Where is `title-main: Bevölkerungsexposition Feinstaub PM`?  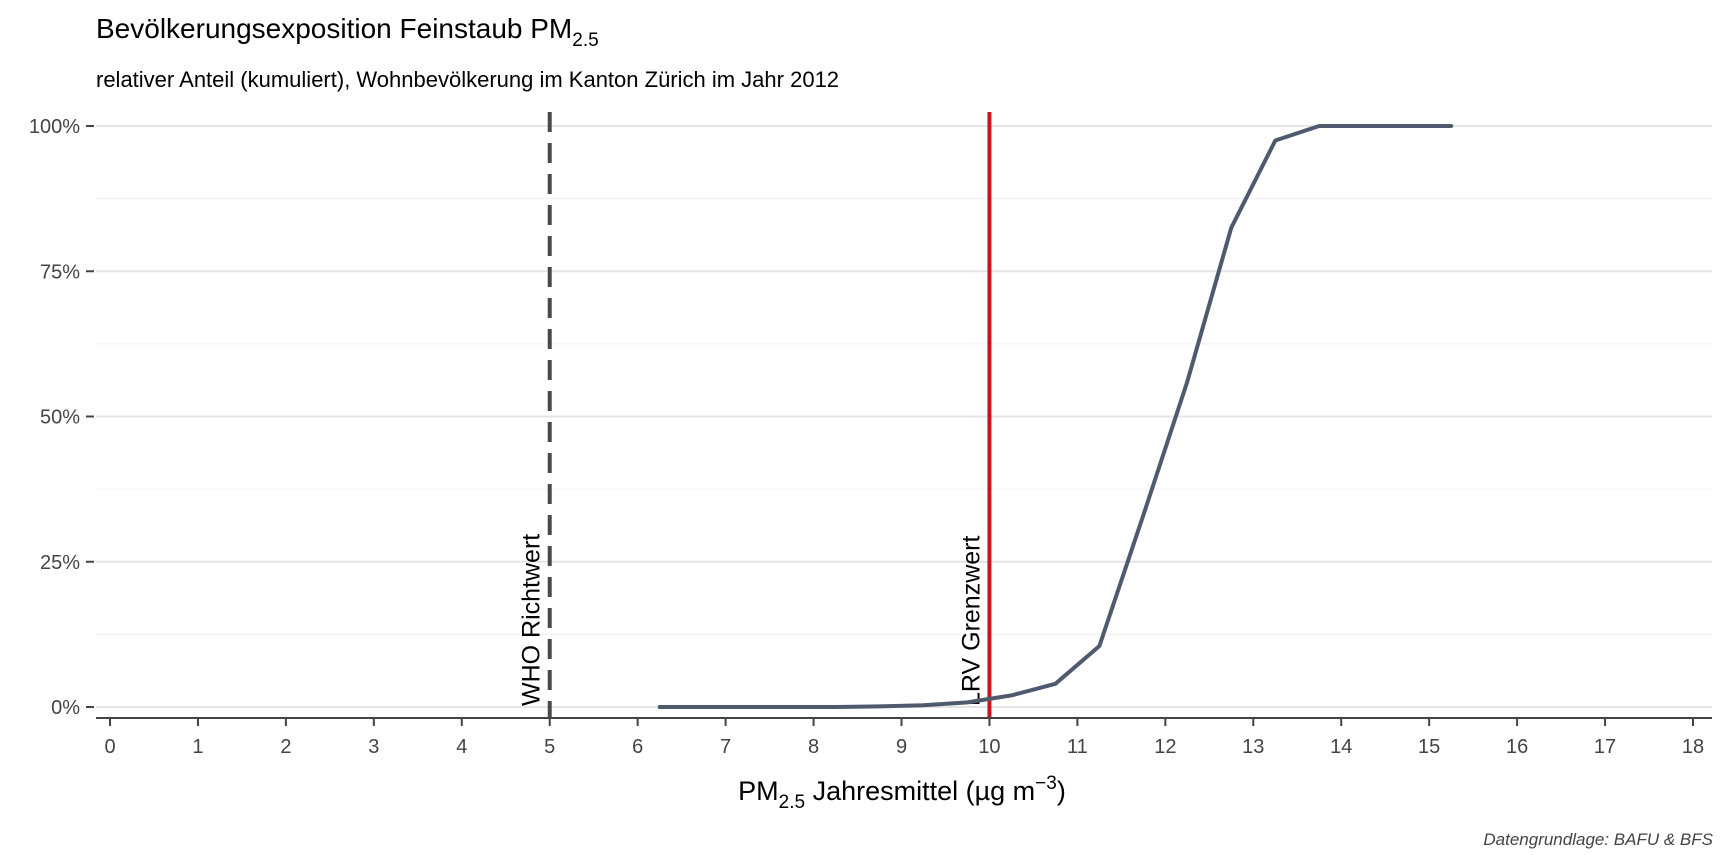
title-main: Bevölkerungsexposition Feinstaub PM is located at coordinates (334, 28).